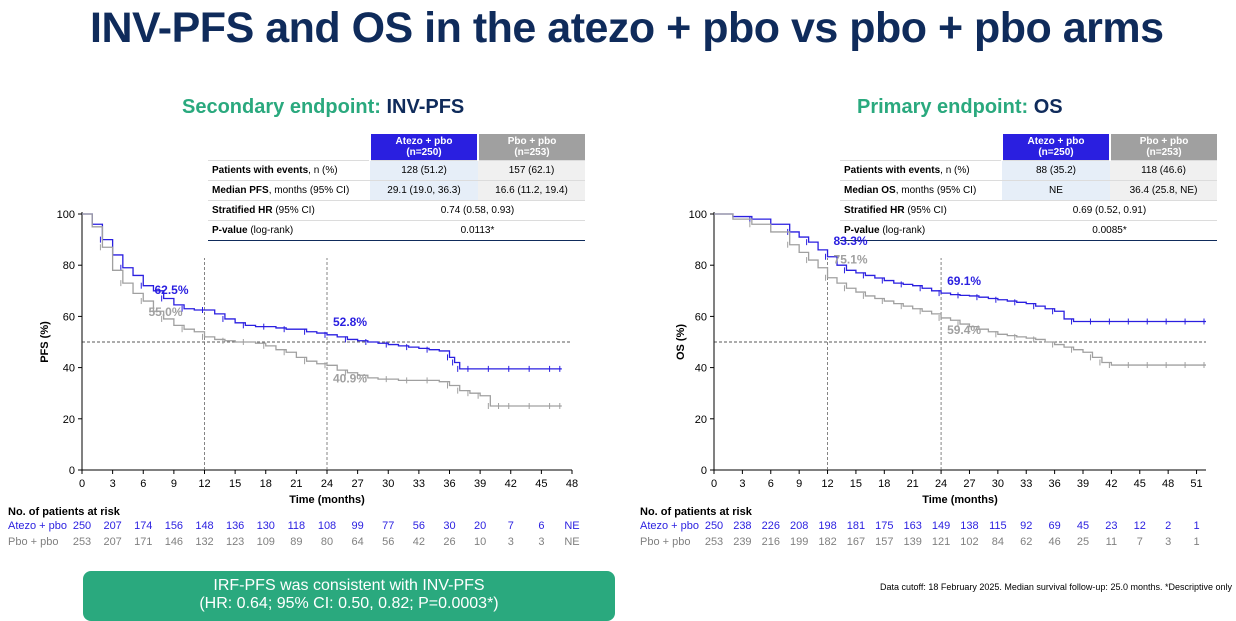 This screenshot has height=621, width=1236. What do you see at coordinates (424, 190) in the screenshot?
I see `left-median-a: 29.1 (19.0, 36.3)` at bounding box center [424, 190].